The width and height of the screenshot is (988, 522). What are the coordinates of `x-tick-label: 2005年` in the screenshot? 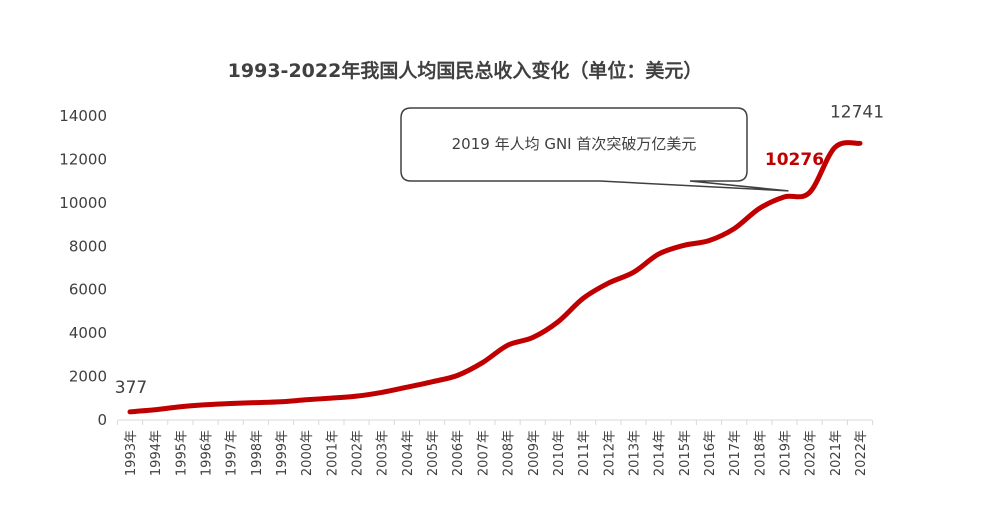 It's located at (433, 453).